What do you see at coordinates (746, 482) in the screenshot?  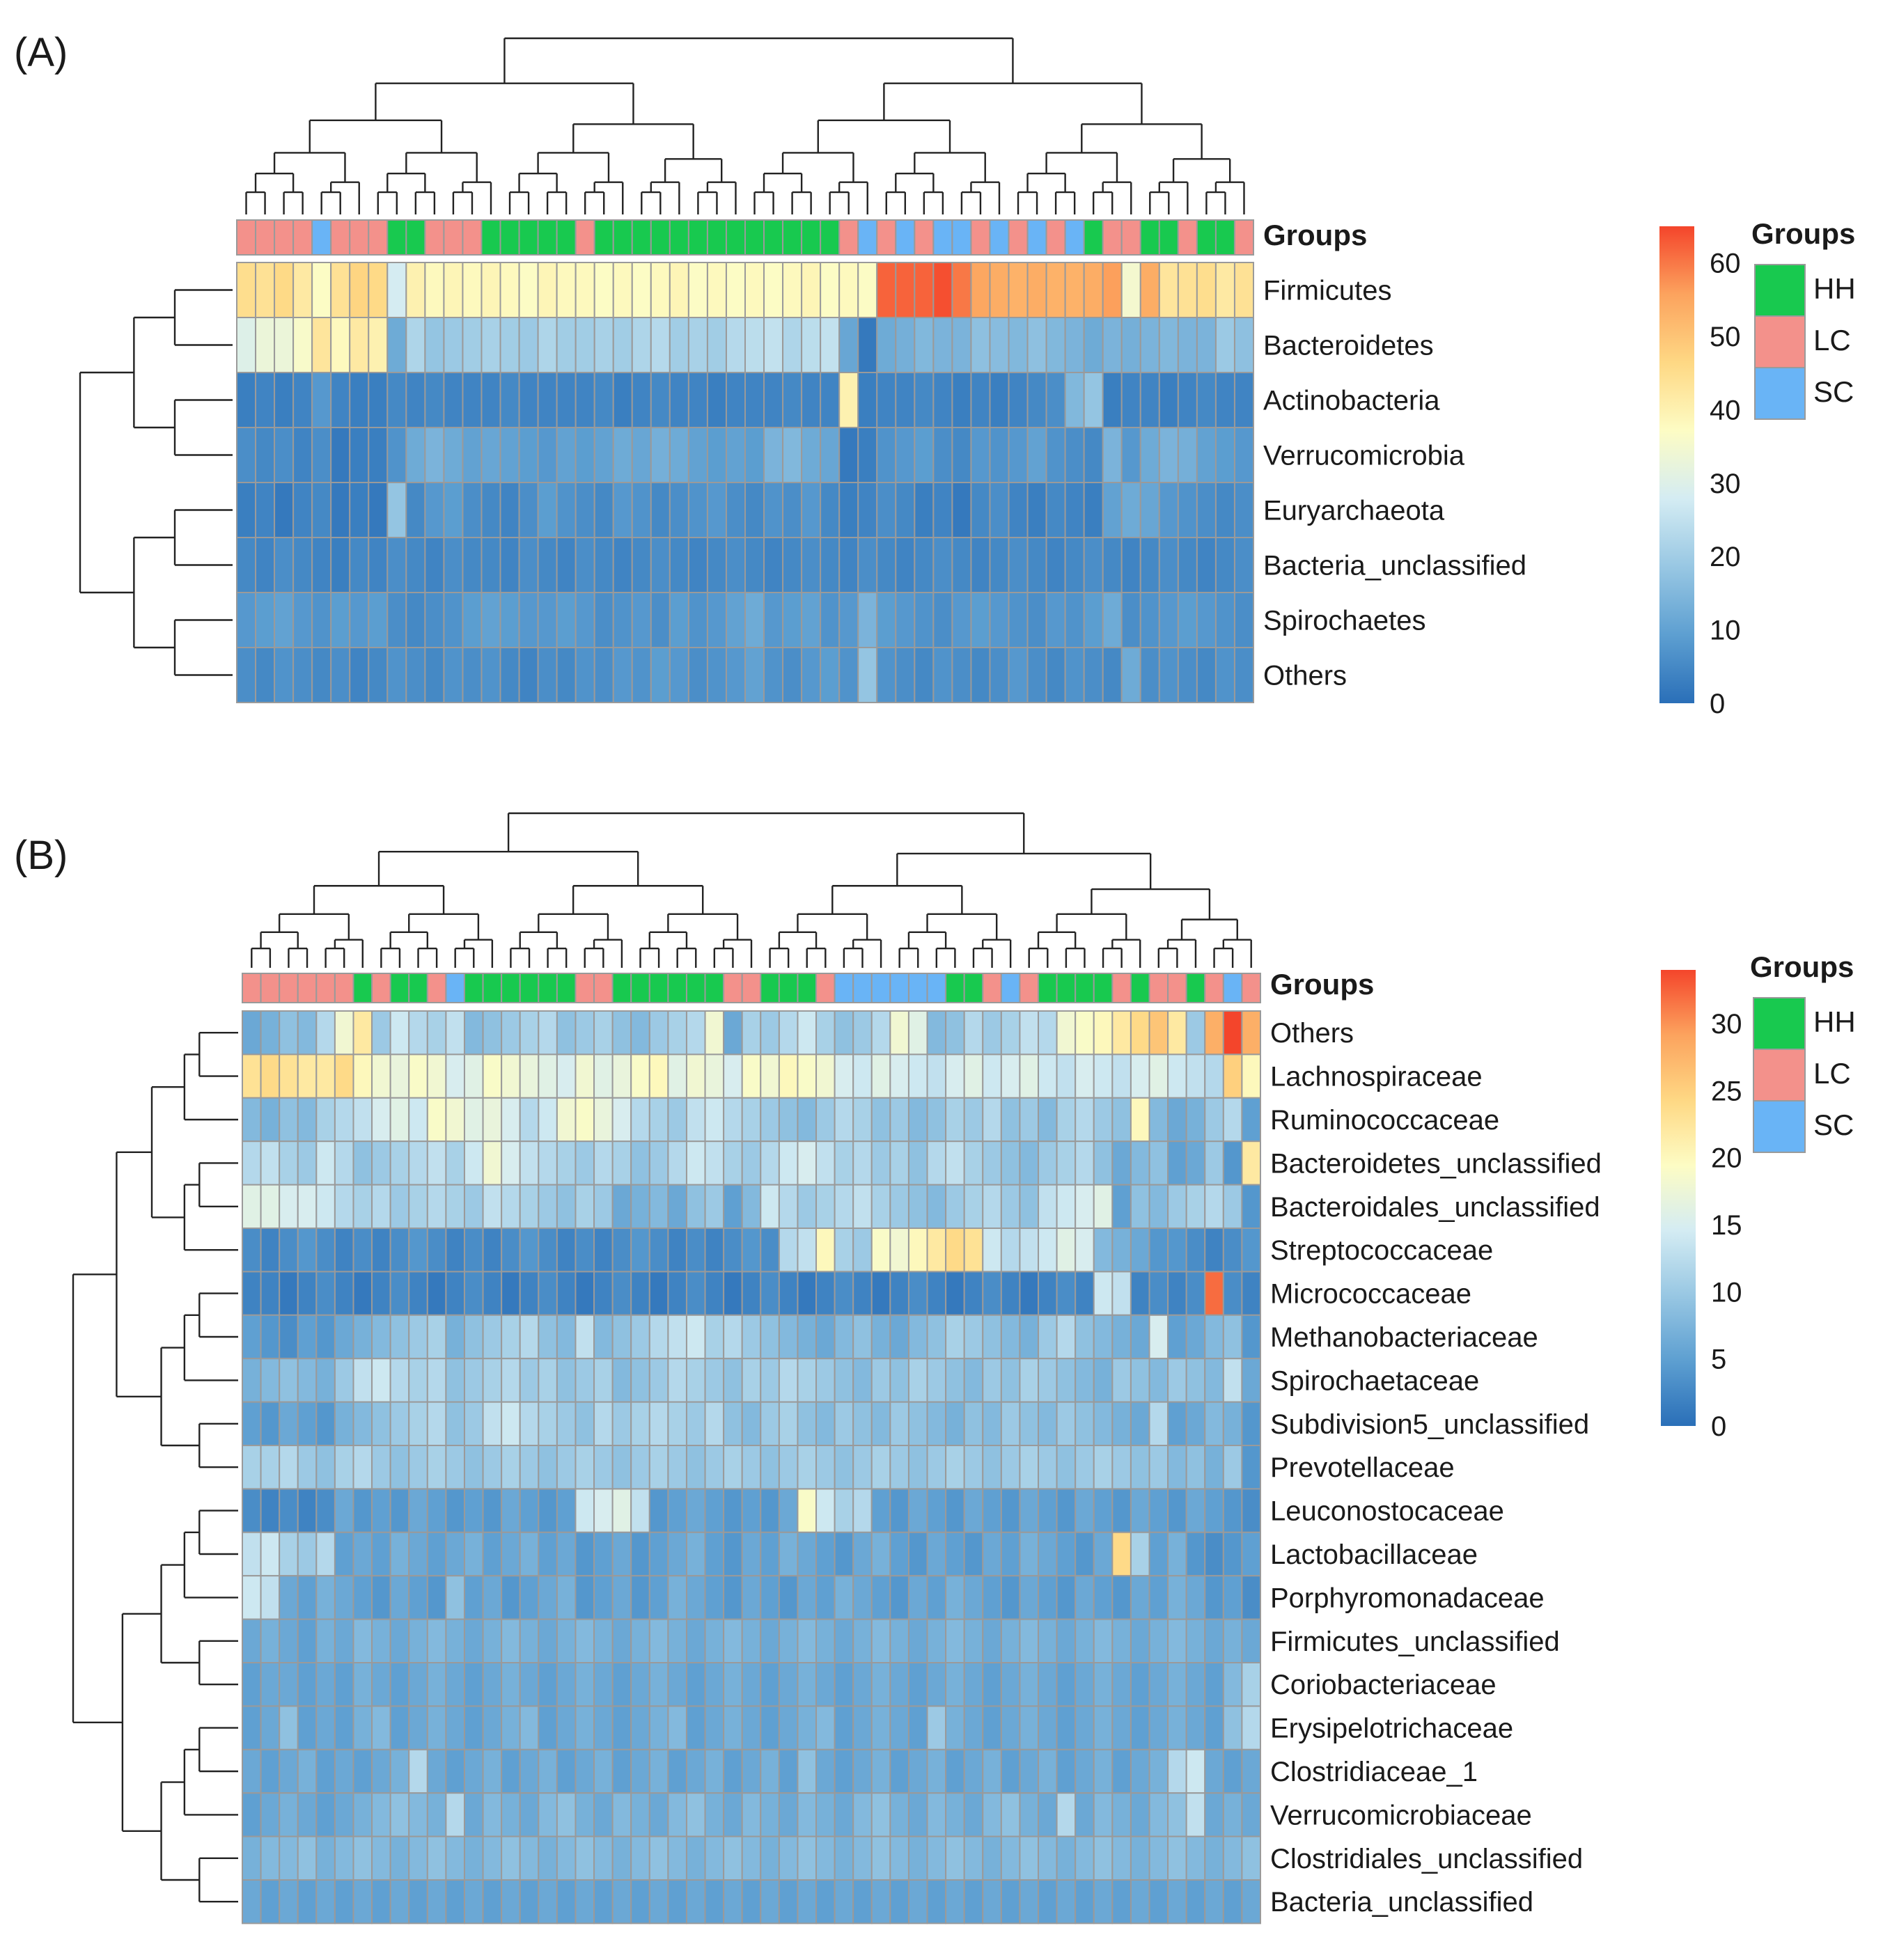 I see `heatmap-cells` at bounding box center [746, 482].